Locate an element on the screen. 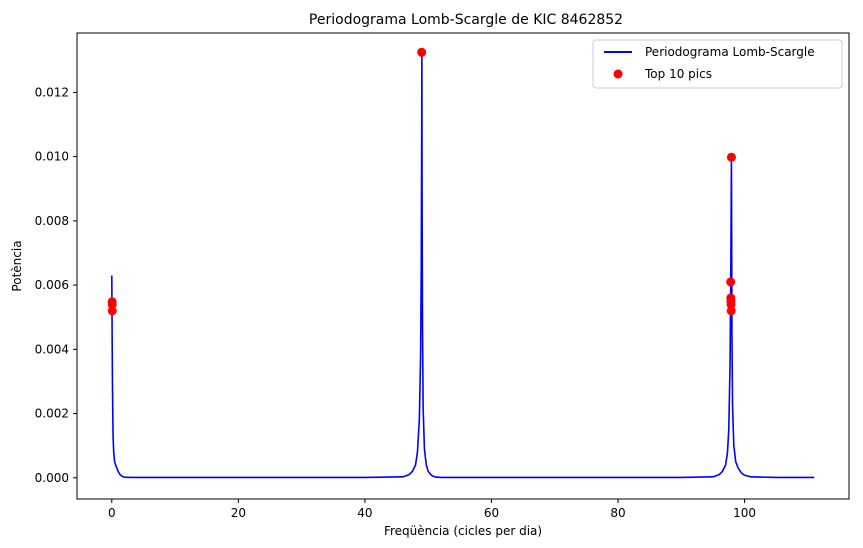  y-tick-label: 0.012 is located at coordinates (52, 92).